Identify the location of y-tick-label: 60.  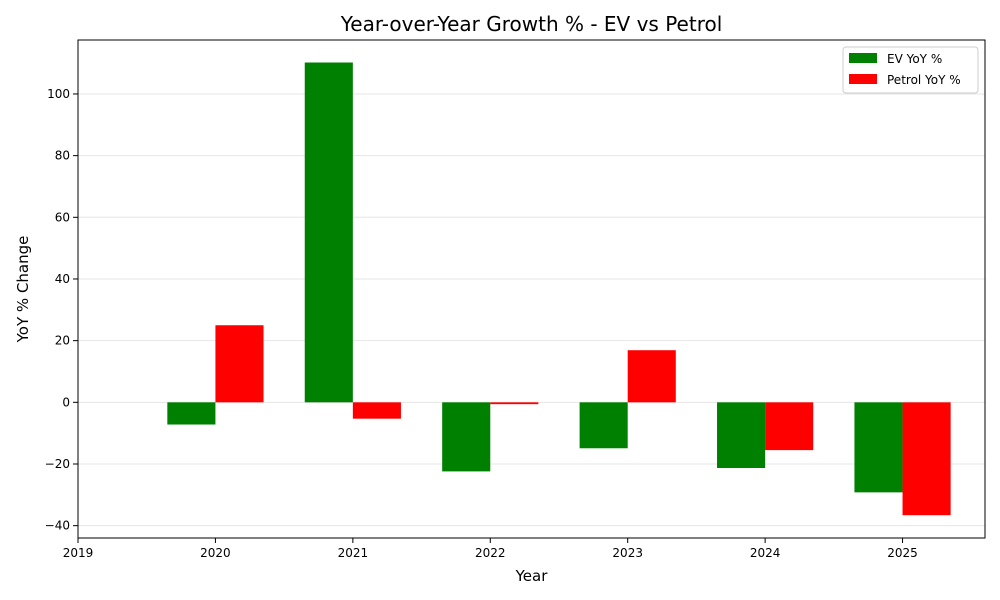
(62, 217).